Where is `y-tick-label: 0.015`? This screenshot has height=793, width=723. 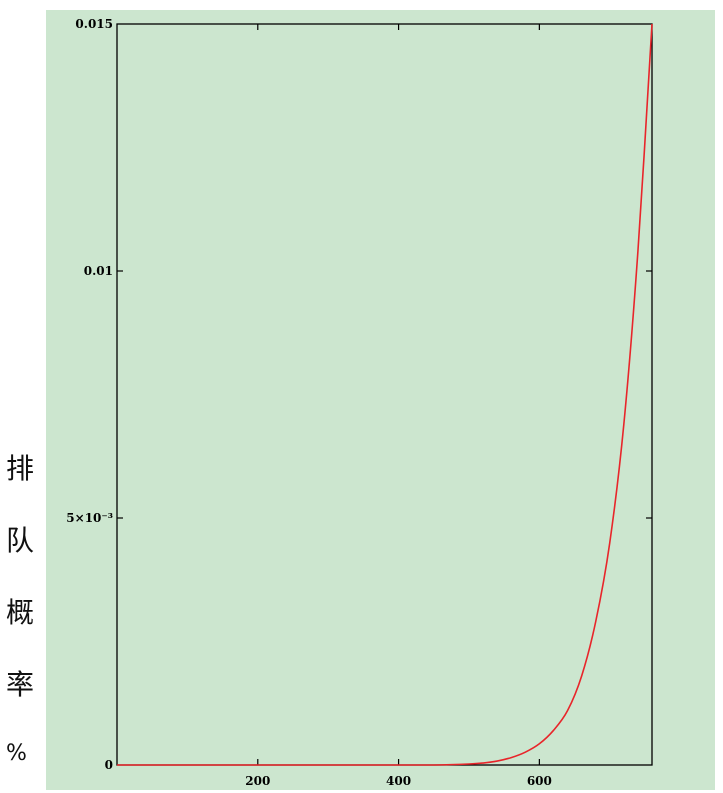 y-tick-label: 0.015 is located at coordinates (94, 24).